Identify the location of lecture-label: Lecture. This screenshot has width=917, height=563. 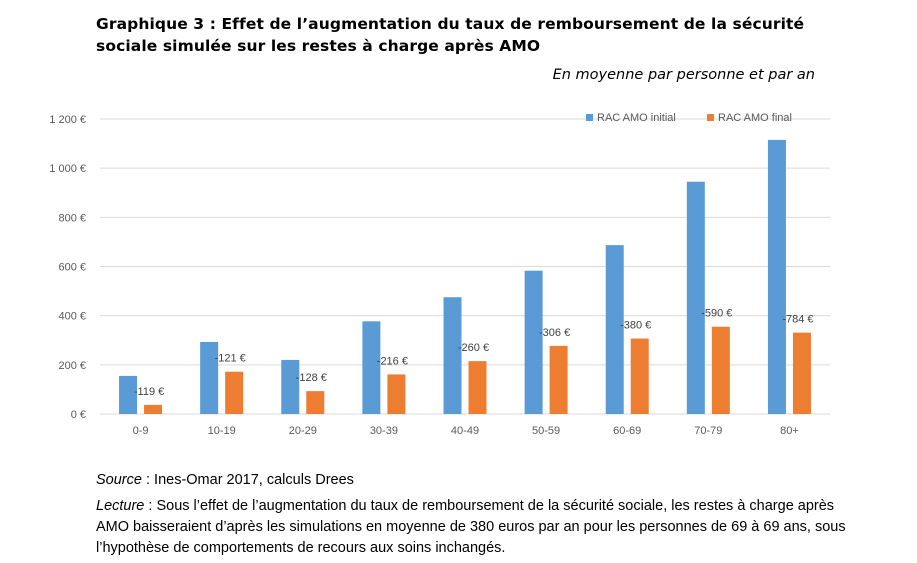
(120, 506).